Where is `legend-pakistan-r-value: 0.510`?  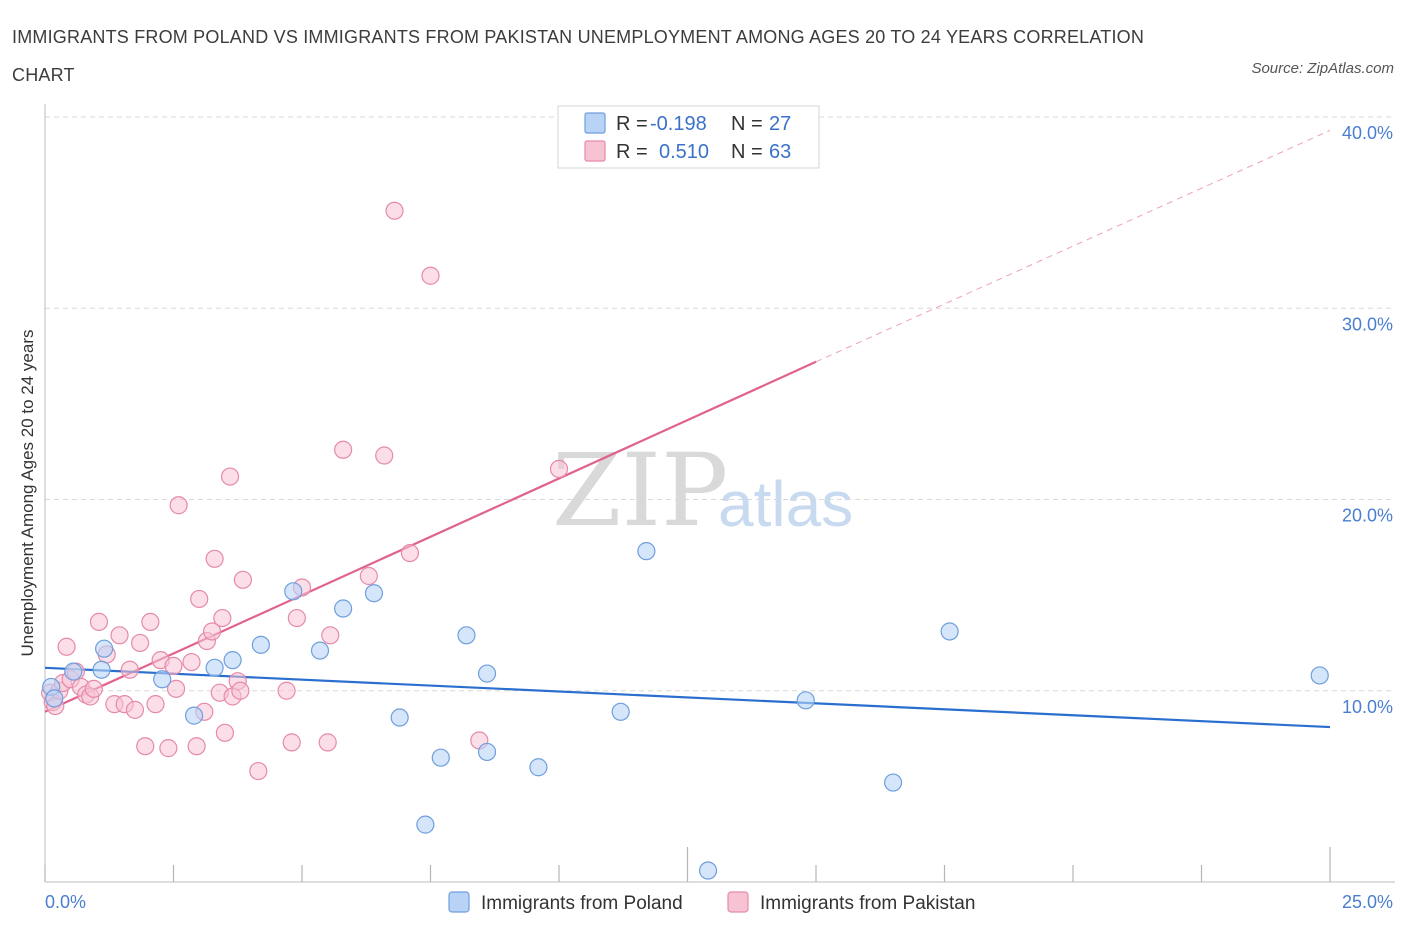 legend-pakistan-r-value: 0.510 is located at coordinates (684, 152).